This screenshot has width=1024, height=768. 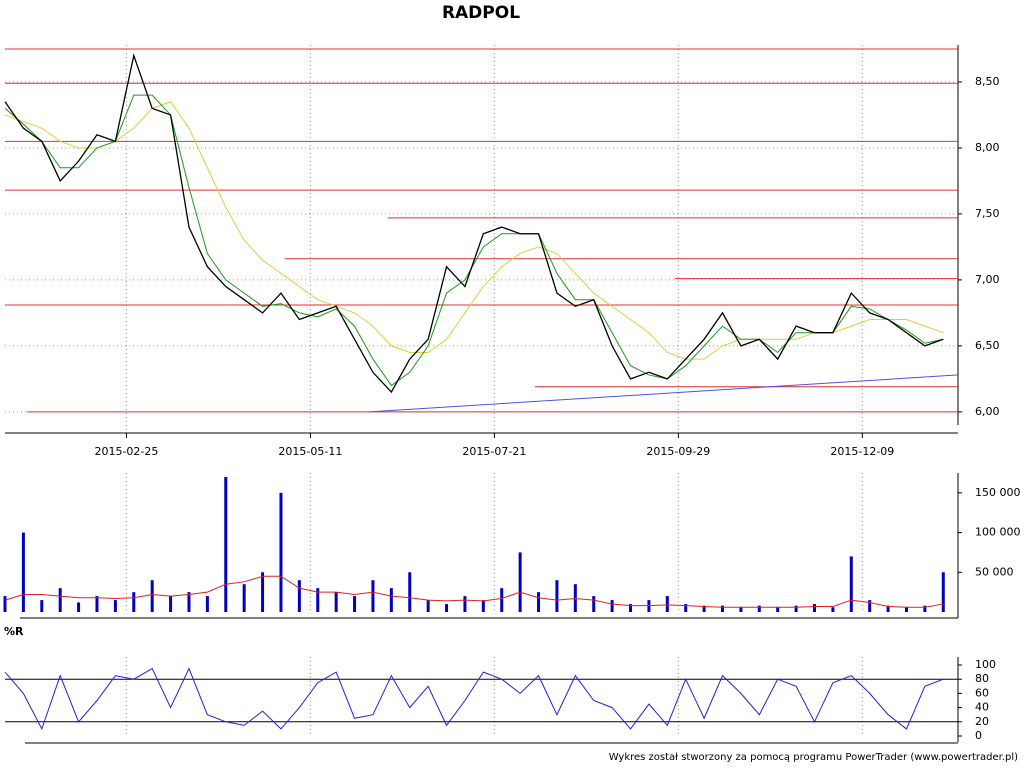 I want to click on y-tick-label: 7,00, so click(x=987, y=279).